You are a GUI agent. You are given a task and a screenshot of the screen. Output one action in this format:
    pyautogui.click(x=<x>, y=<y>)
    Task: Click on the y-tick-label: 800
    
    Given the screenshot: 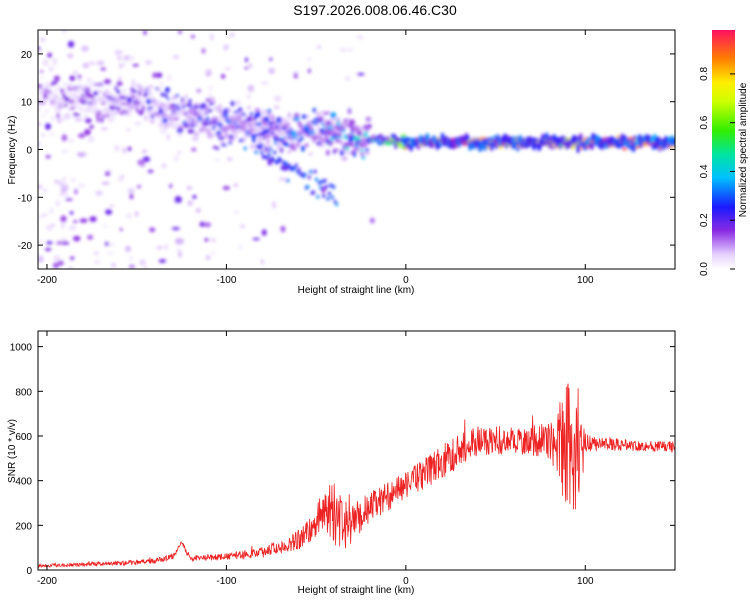 What is the action you would take?
    pyautogui.click(x=23, y=392)
    